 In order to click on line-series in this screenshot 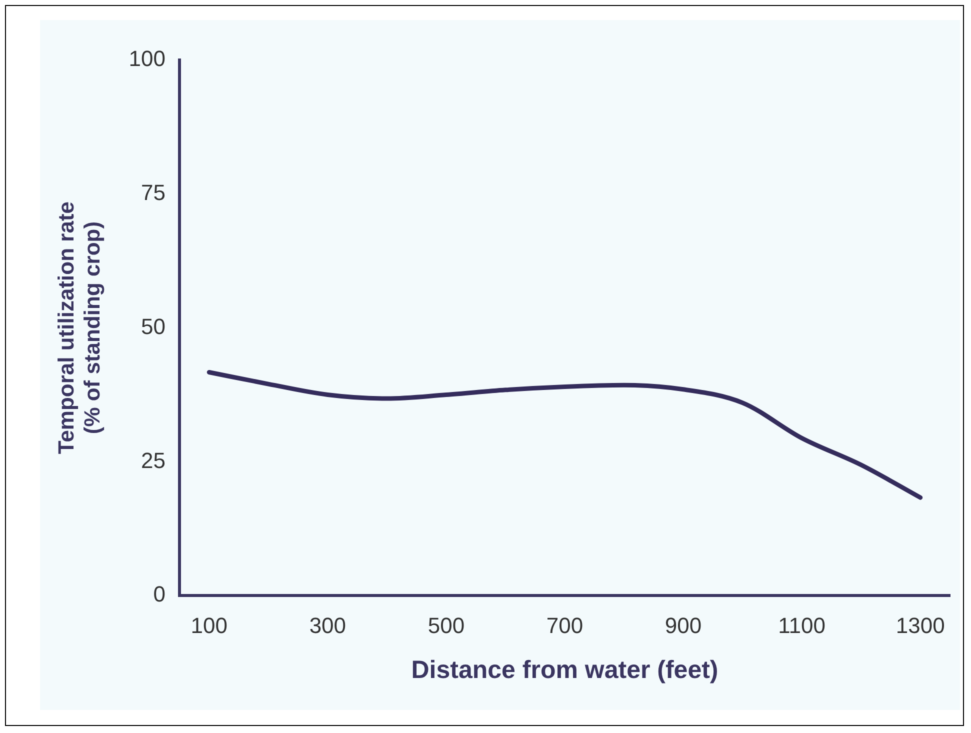, I will do `click(564, 435)`.